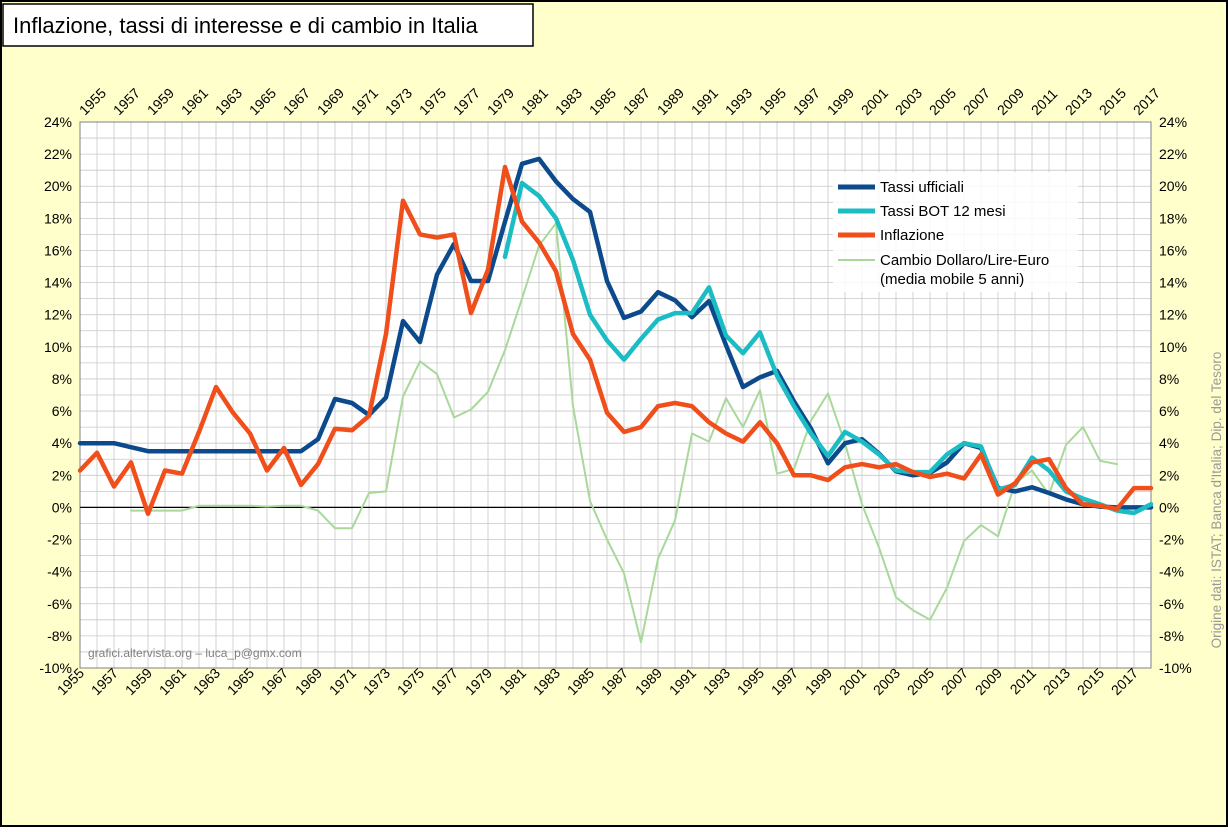  What do you see at coordinates (964, 260) in the screenshot?
I see `legend-label-cambio: Cambio Dollaro/Lire-Euro` at bounding box center [964, 260].